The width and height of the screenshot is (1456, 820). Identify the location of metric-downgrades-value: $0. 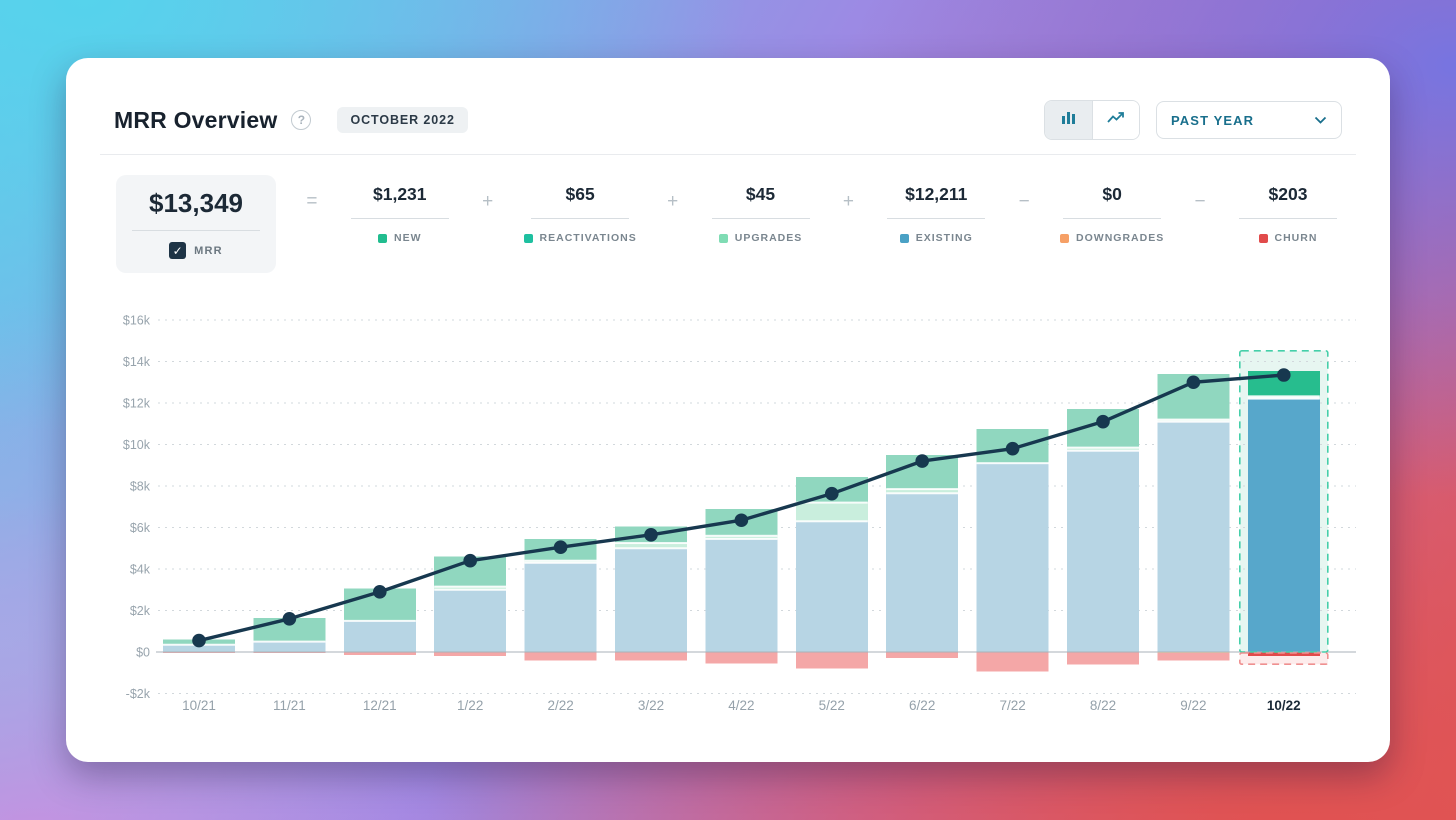
(1112, 194).